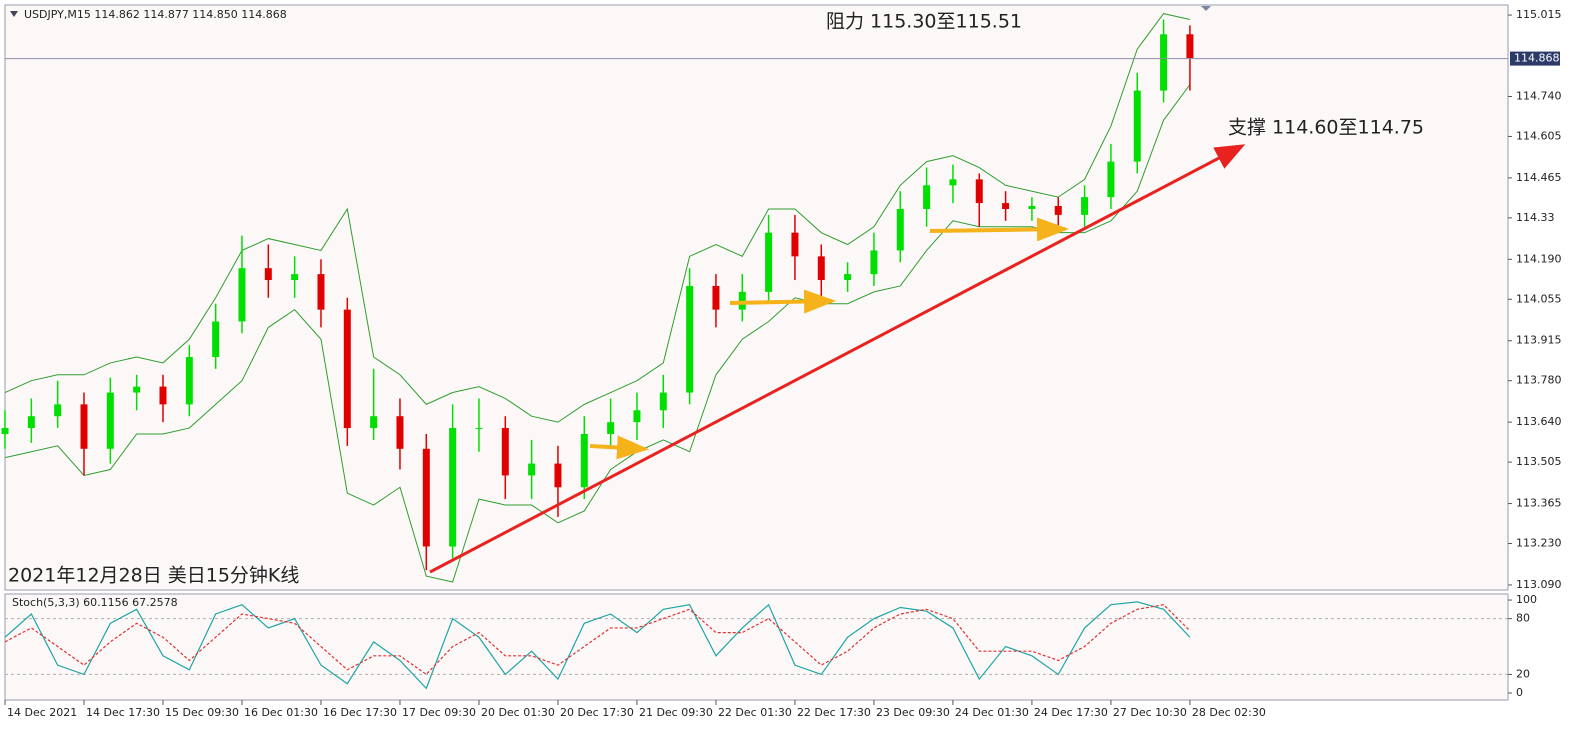 This screenshot has width=1584, height=738. What do you see at coordinates (1539, 14) in the screenshot?
I see `y-tick-label: 115.015` at bounding box center [1539, 14].